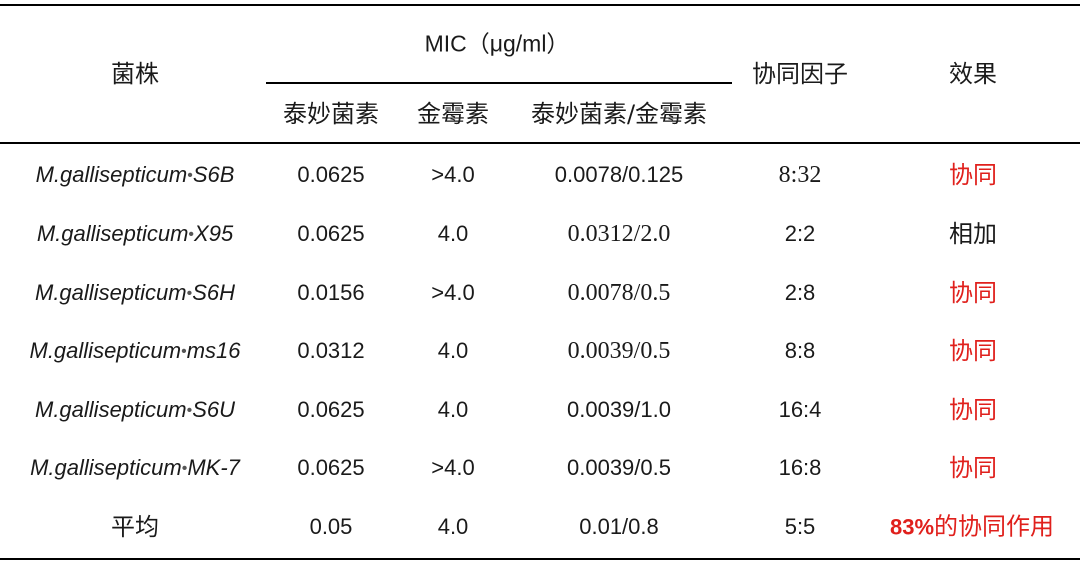 This screenshot has height=566, width=1080. What do you see at coordinates (619, 114) in the screenshot?
I see `header-combo: 泰妙菌素/金霉素` at bounding box center [619, 114].